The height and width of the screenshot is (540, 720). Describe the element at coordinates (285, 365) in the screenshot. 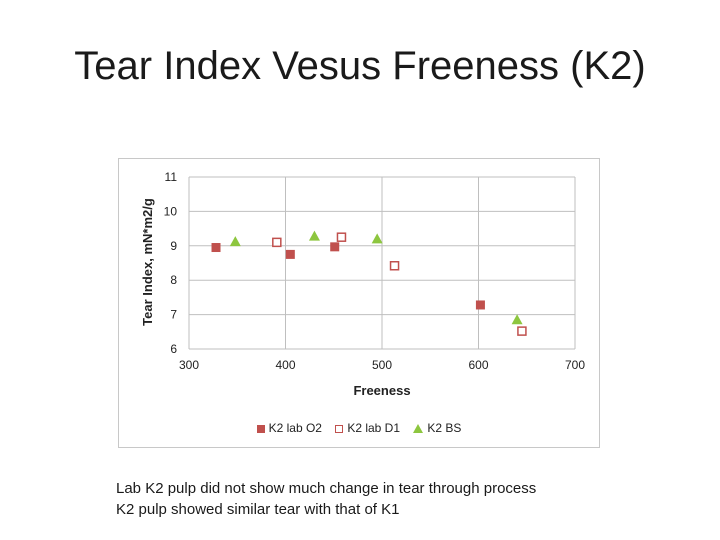

I see `x-tick-label: 400` at that location.